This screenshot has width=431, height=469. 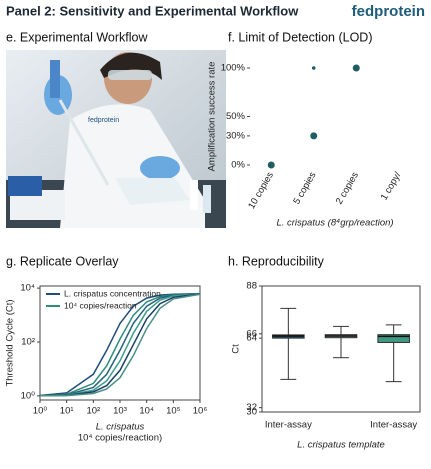 What do you see at coordinates (120, 438) in the screenshot?
I see `x-axis-label: 10⁴ copies/reaction)` at bounding box center [120, 438].